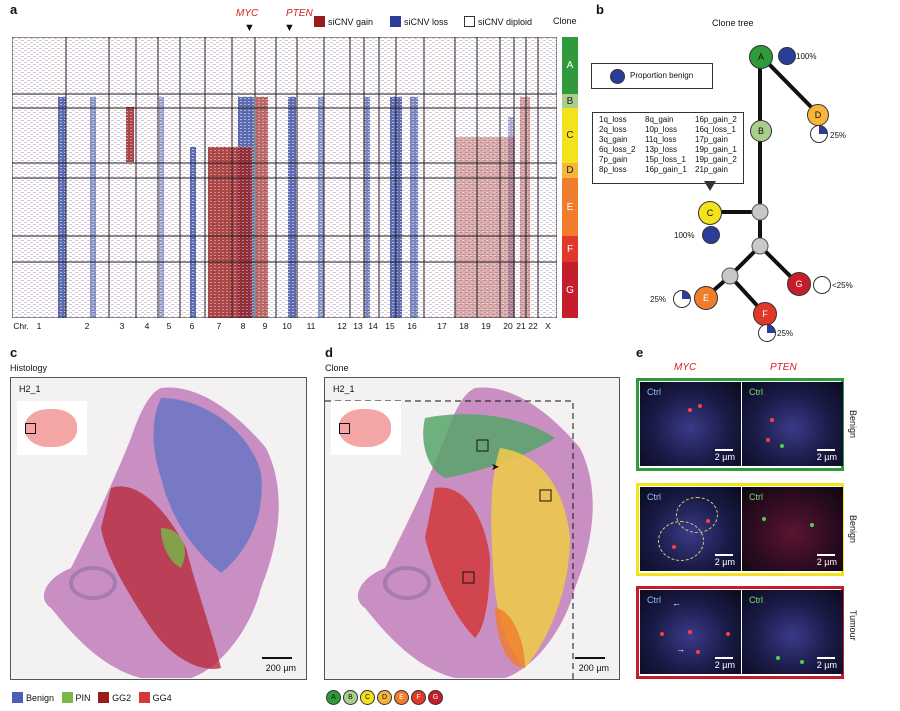  I want to click on chr-label: 18, so click(464, 326).